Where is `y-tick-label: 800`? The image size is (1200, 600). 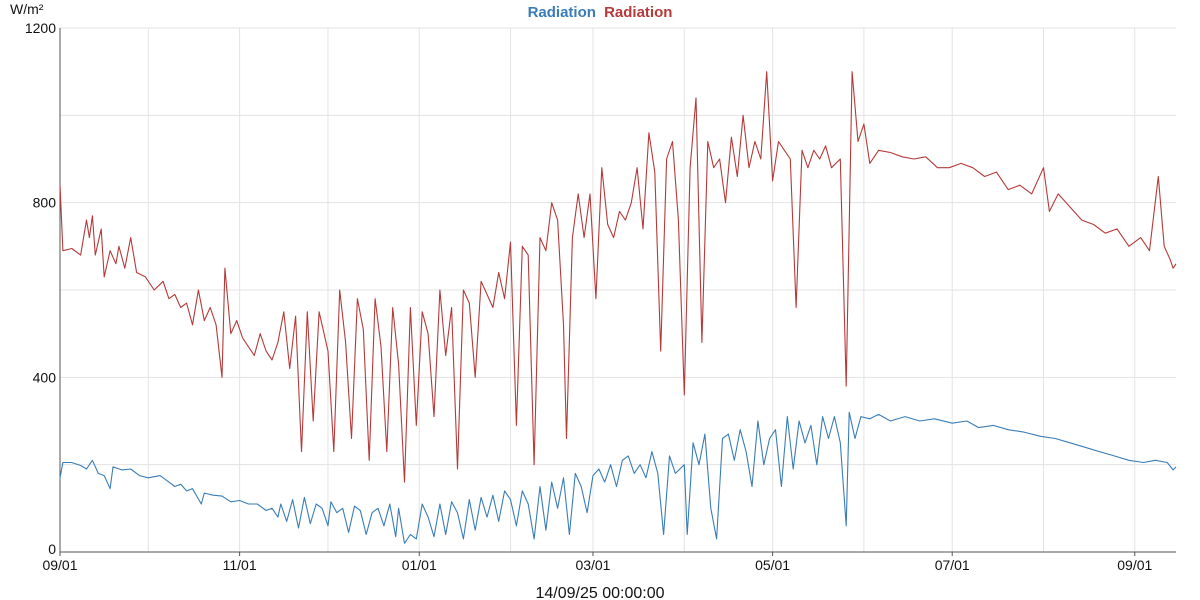 y-tick-label: 800 is located at coordinates (45, 203).